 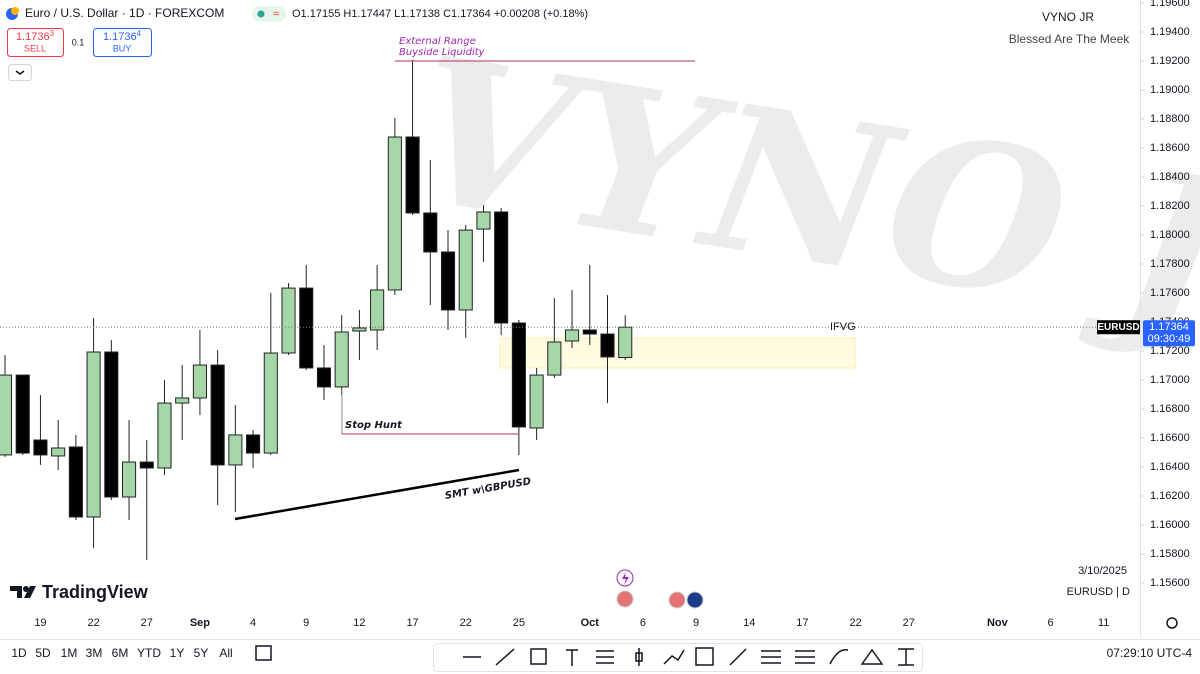 I want to click on buy-button, so click(x=122, y=42).